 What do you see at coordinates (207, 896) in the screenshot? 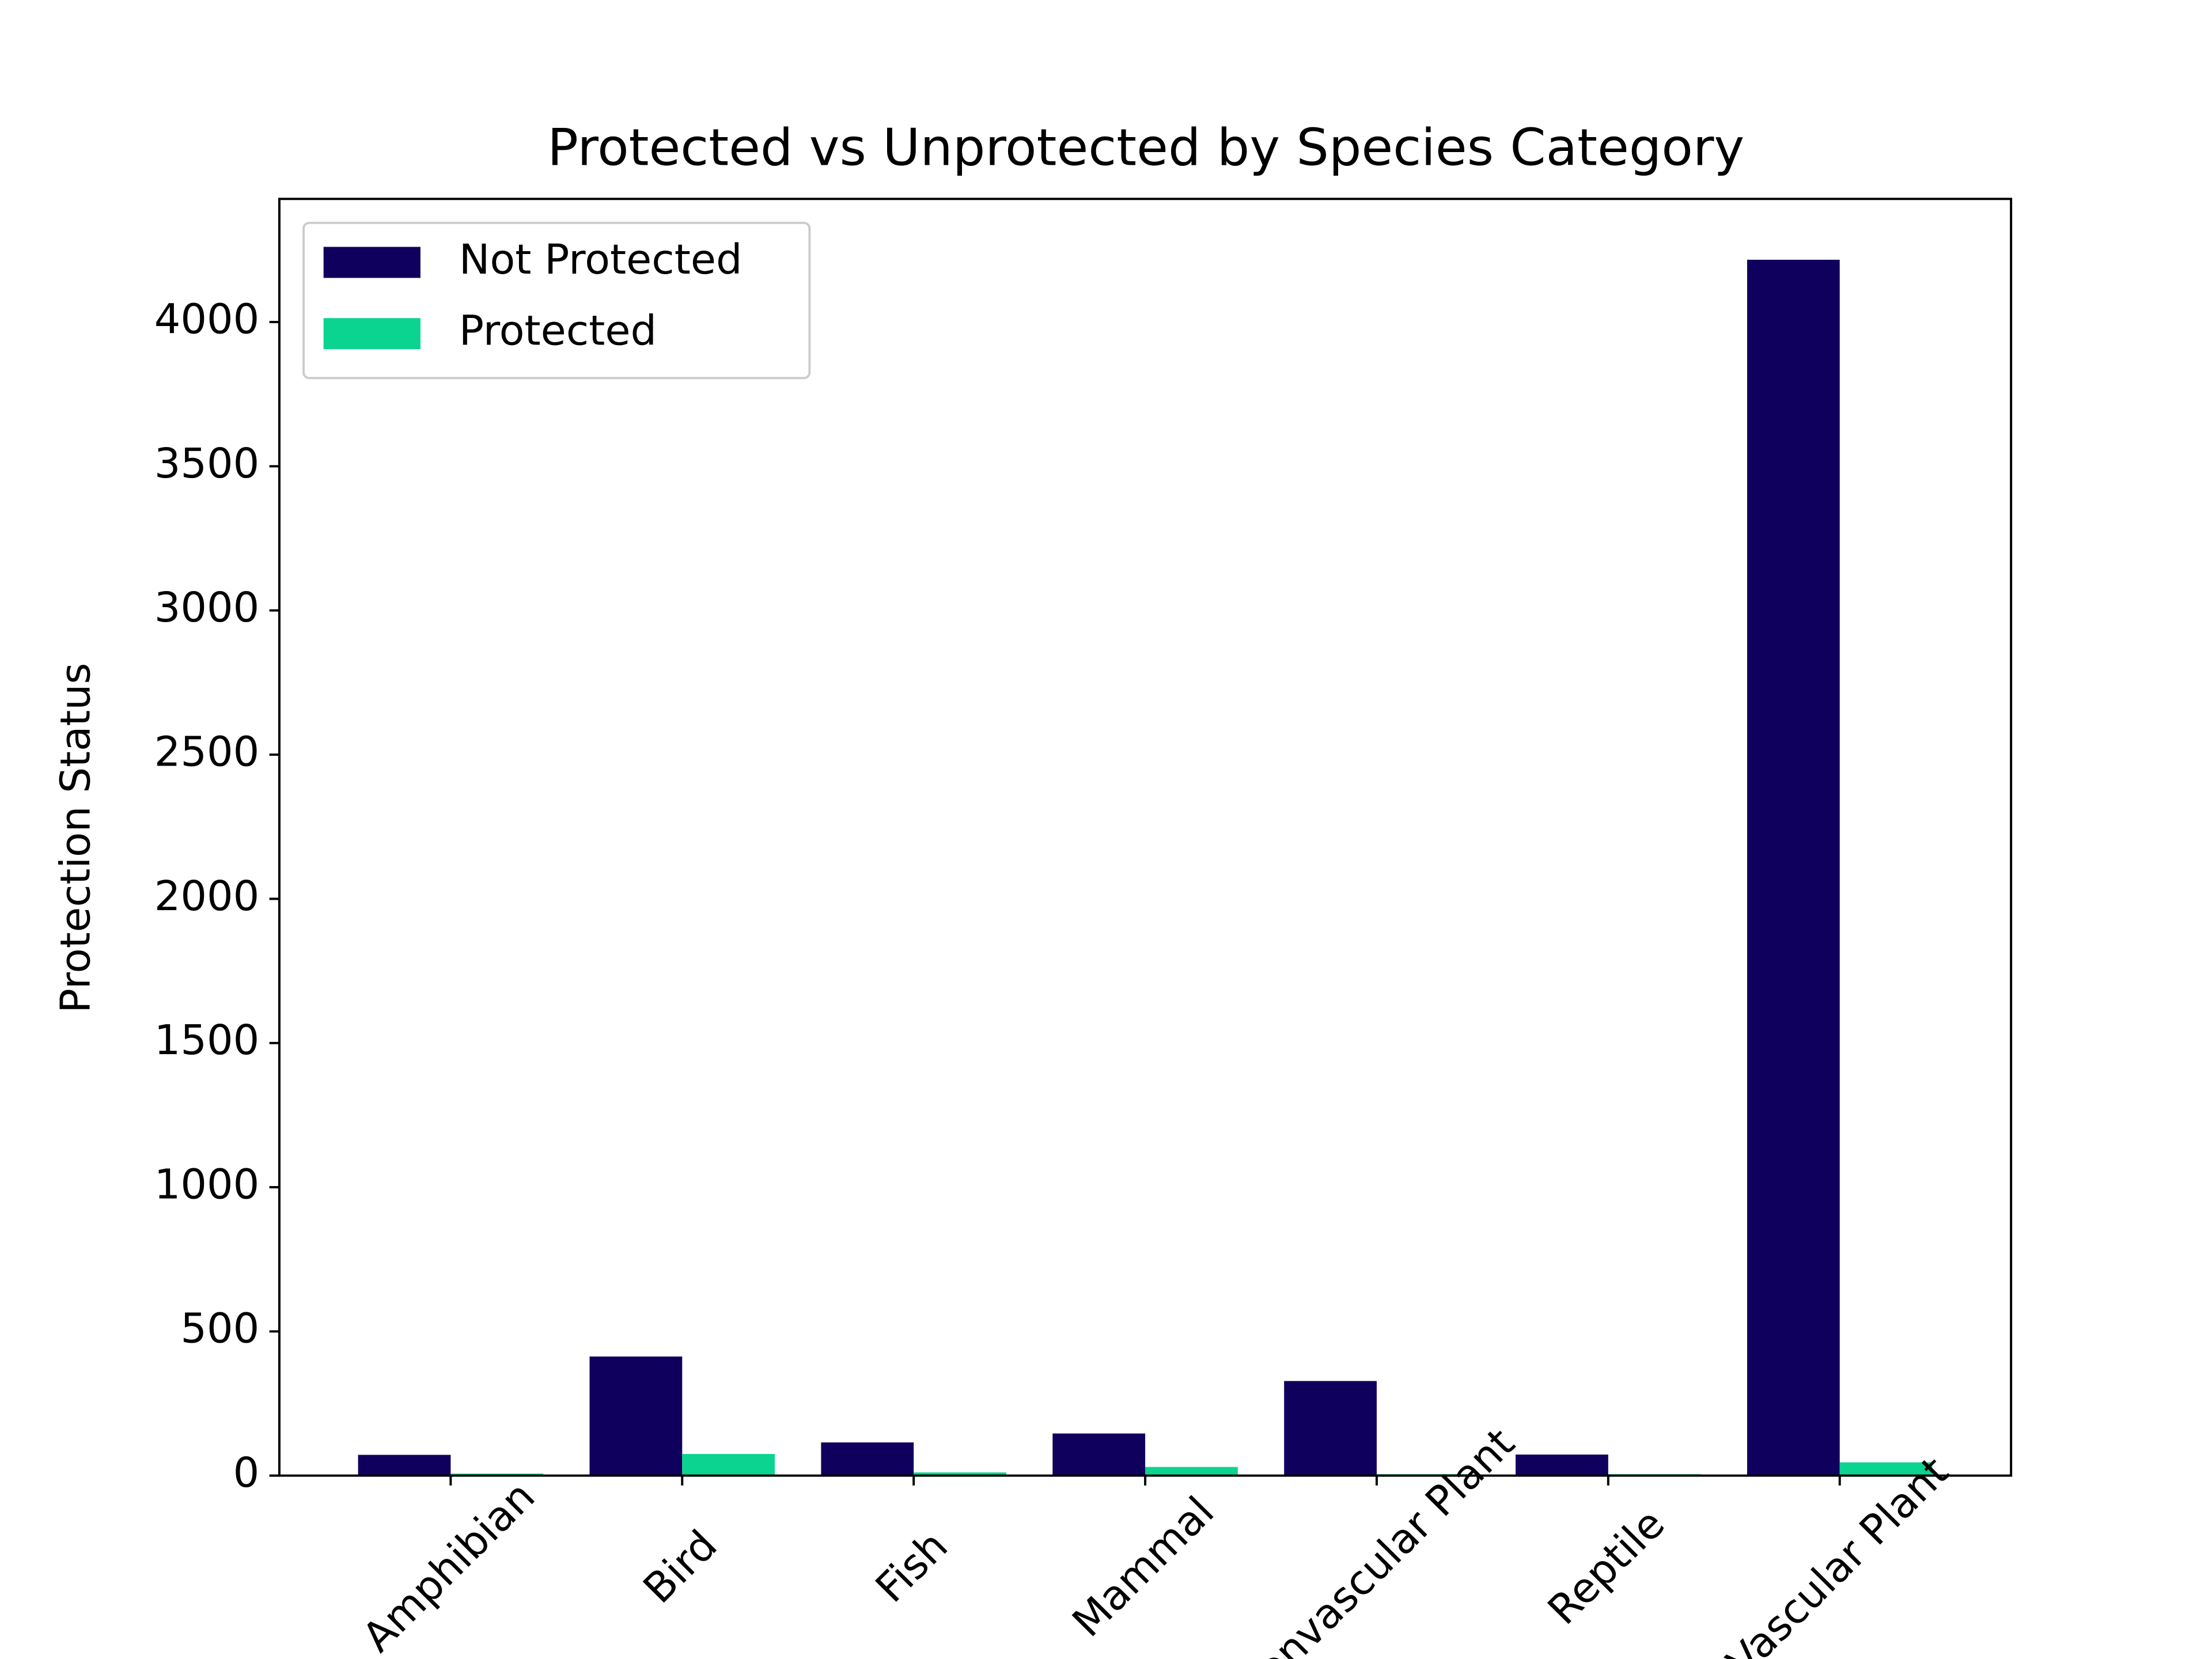
I see `y-tick-label: 2000` at bounding box center [207, 896].